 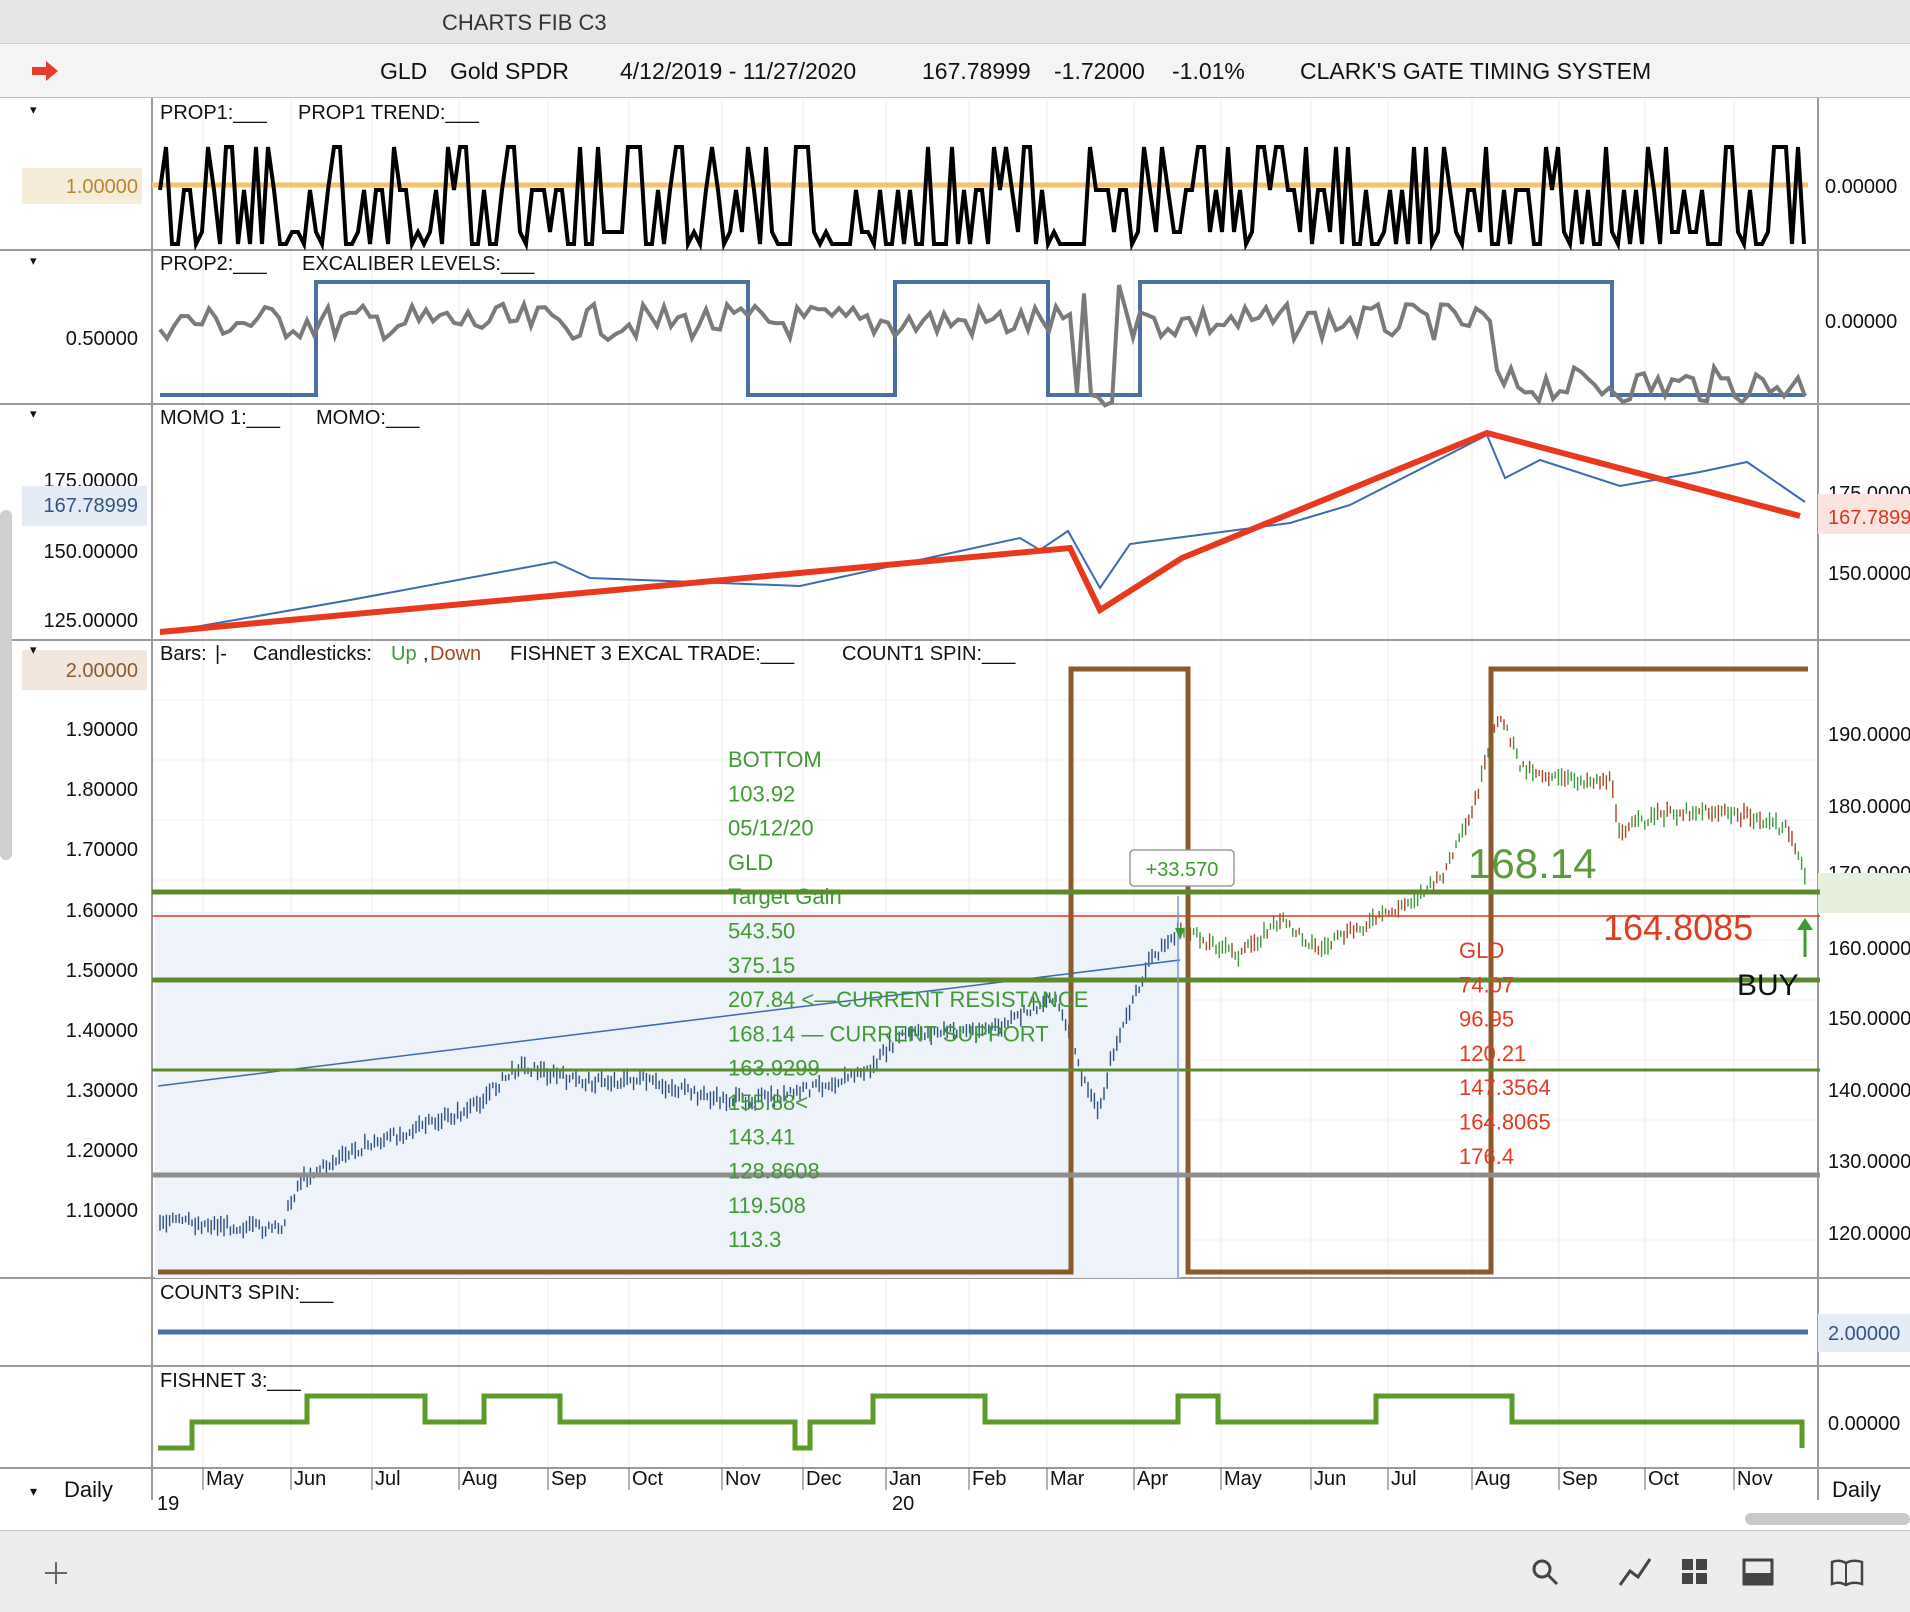 What do you see at coordinates (1635, 1572) in the screenshot?
I see `line-tool-icon` at bounding box center [1635, 1572].